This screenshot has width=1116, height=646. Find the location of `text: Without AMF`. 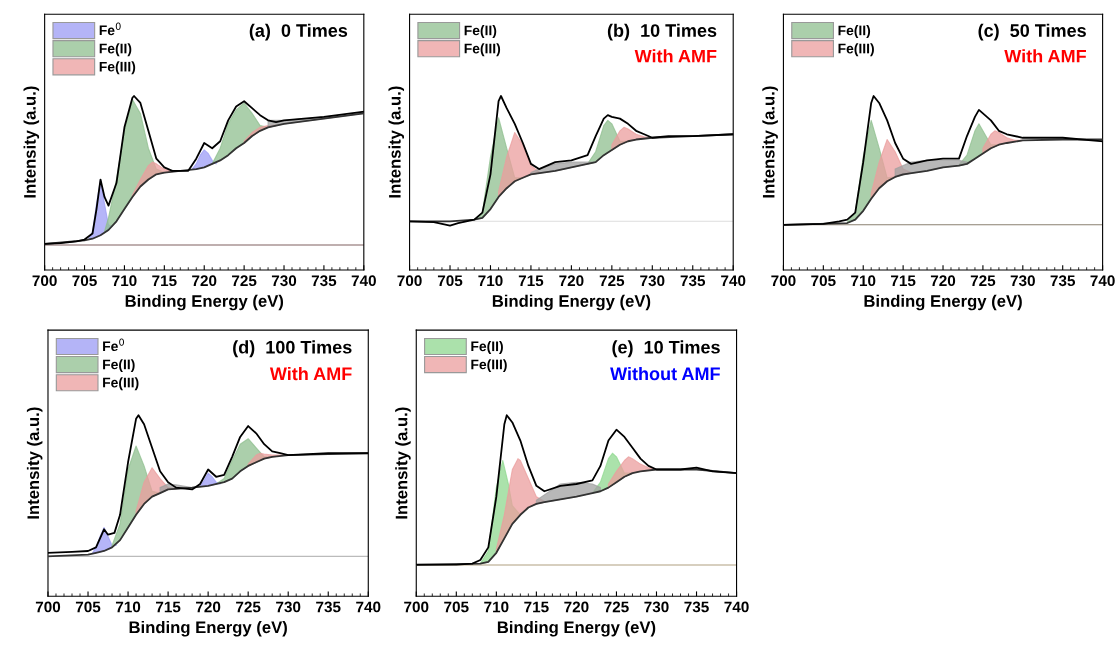

text: Without AMF is located at coordinates (665, 373).